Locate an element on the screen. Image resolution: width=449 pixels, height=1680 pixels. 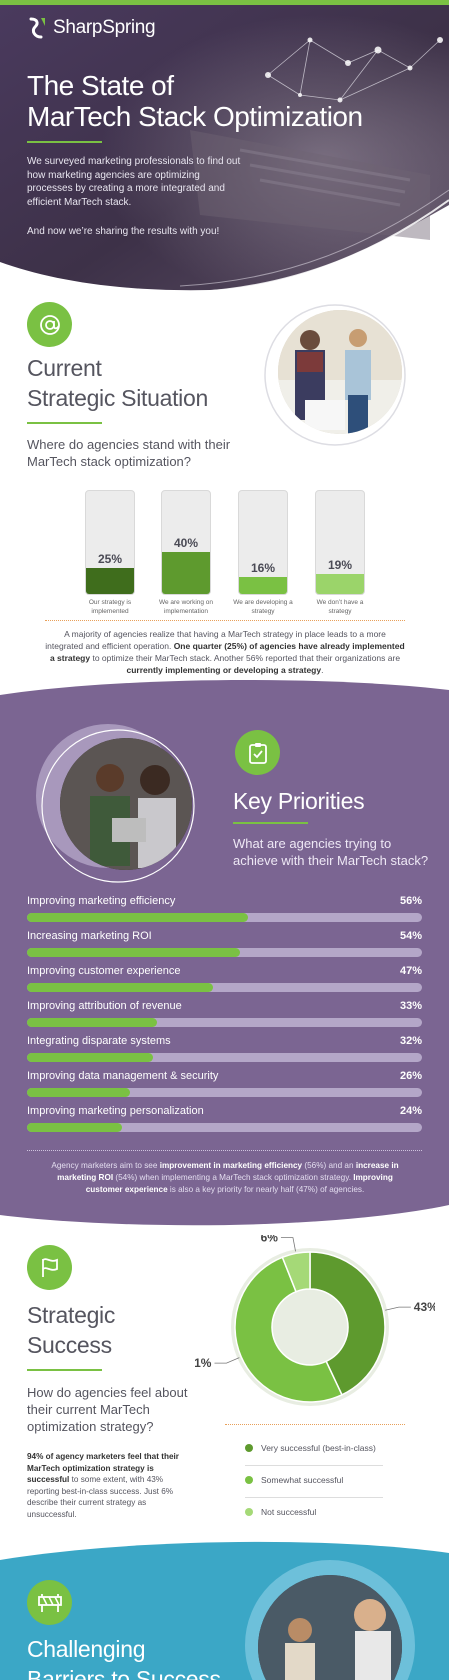
legend-item: Not successful is located at coordinates (280, 1512).